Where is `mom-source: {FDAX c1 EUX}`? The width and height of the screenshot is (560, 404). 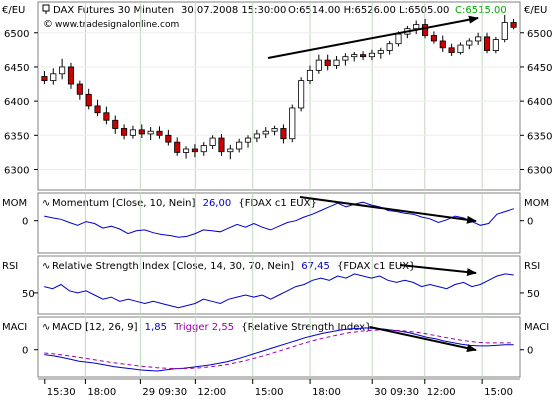
mom-source: {FDAX c1 EUX} is located at coordinates (277, 203).